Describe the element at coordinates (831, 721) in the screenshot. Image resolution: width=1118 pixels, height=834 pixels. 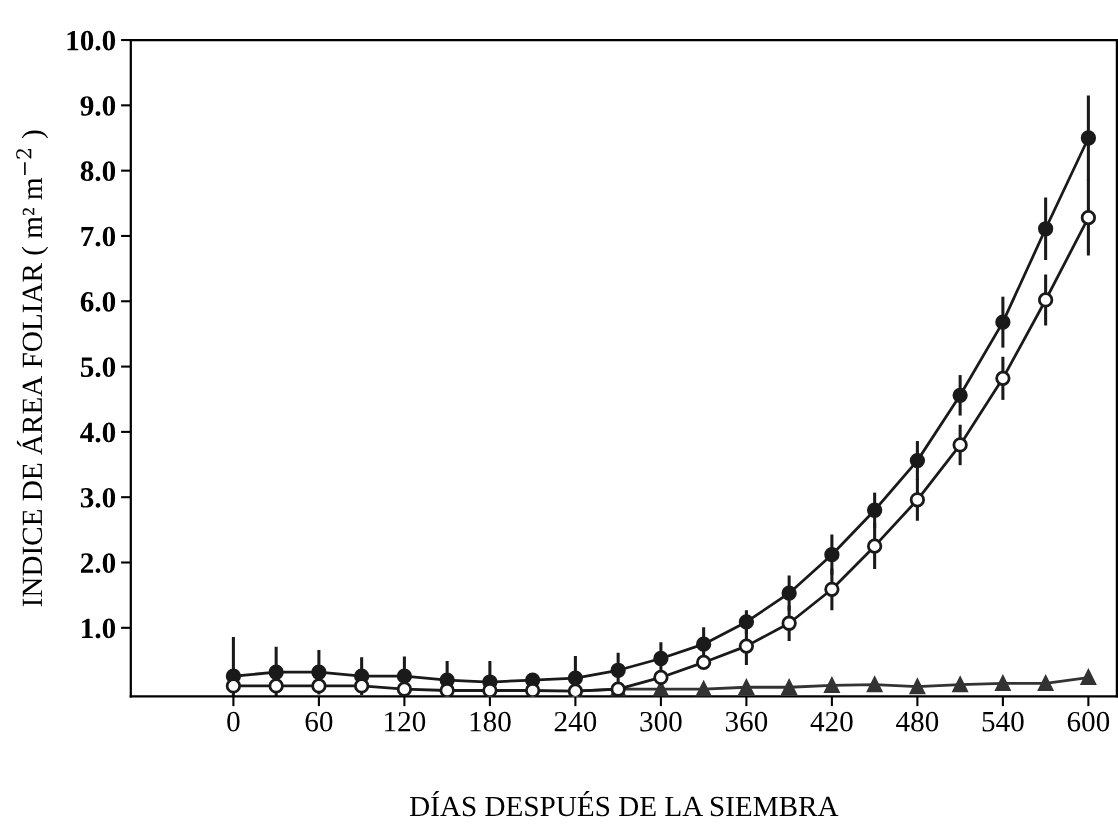
I see `x-tick-label: 420` at that location.